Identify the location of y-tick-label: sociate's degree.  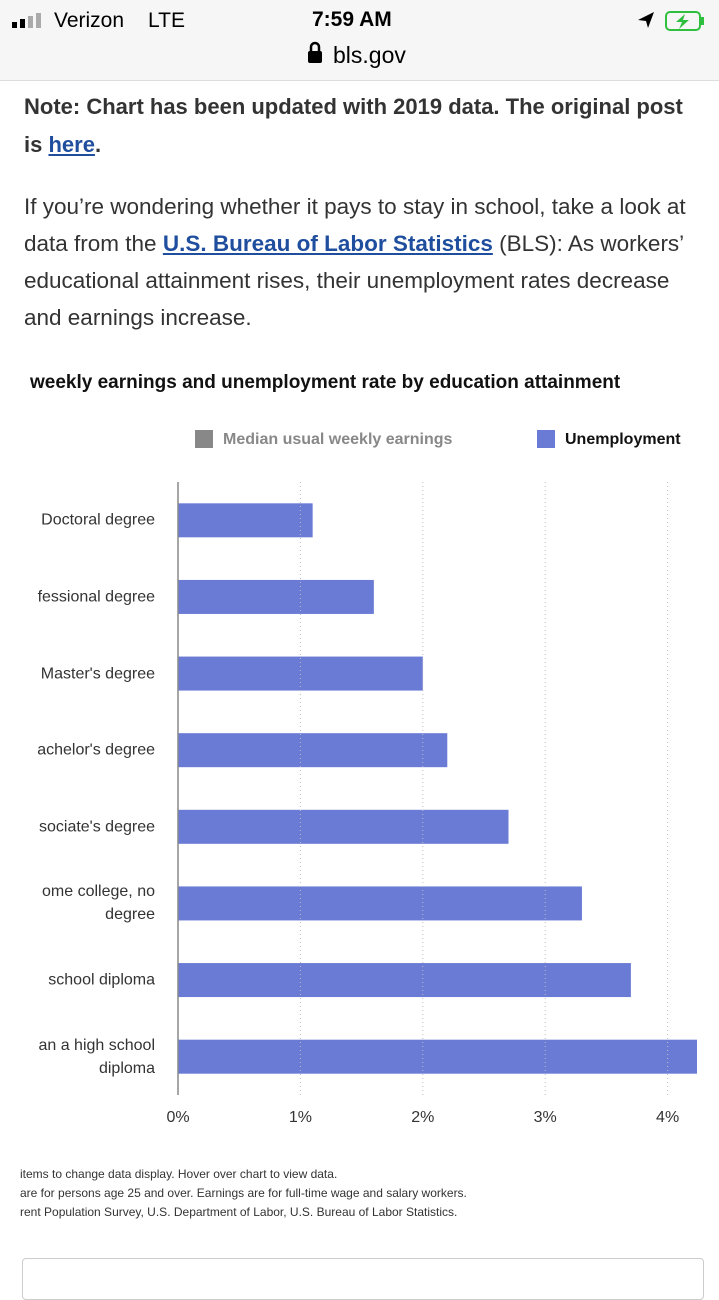
(96, 827).